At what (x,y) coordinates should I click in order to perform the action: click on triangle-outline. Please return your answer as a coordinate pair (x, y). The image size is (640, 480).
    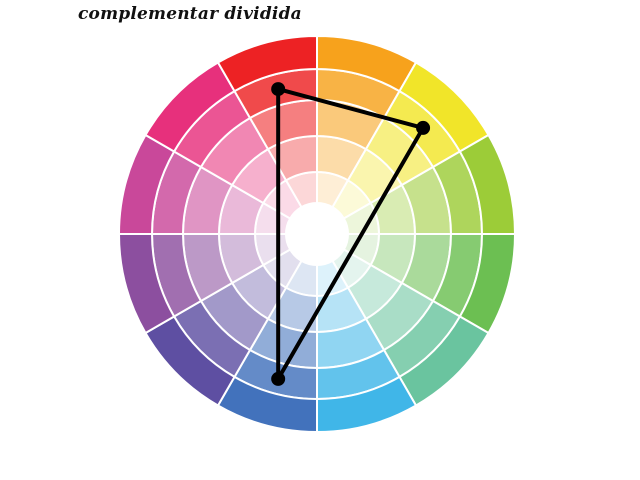
    Looking at the image, I should click on (351, 234).